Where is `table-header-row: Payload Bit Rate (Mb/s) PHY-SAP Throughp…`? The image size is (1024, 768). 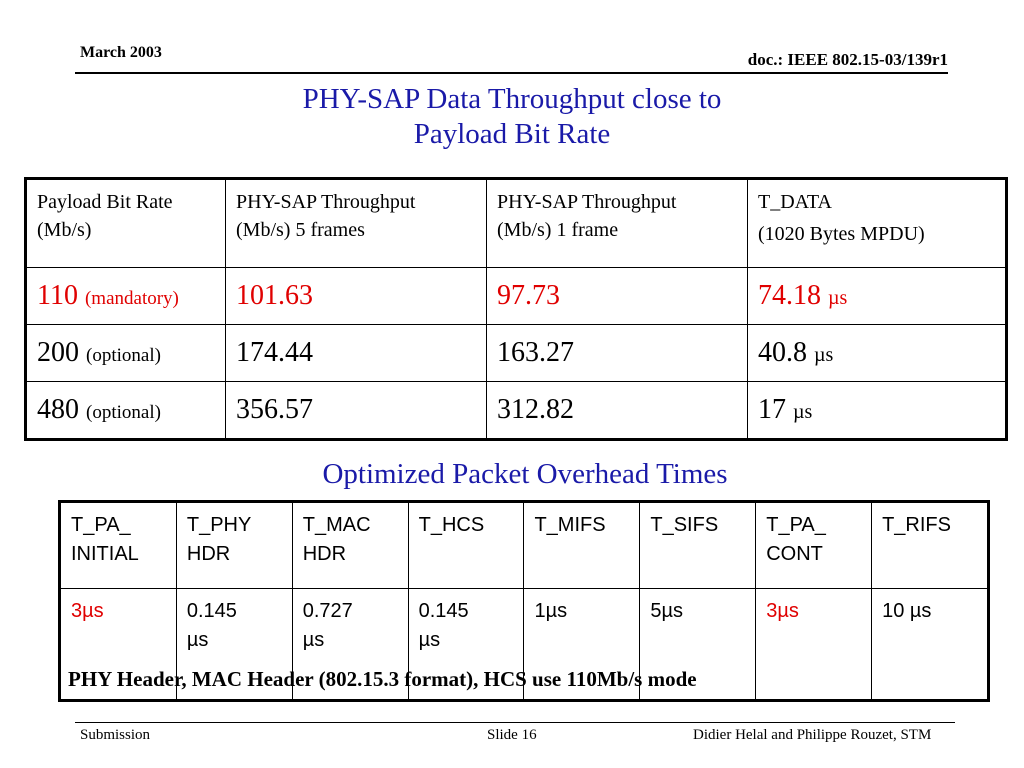
table-header-row: Payload Bit Rate (Mb/s) PHY-SAP Throughp… is located at coordinates (516, 223).